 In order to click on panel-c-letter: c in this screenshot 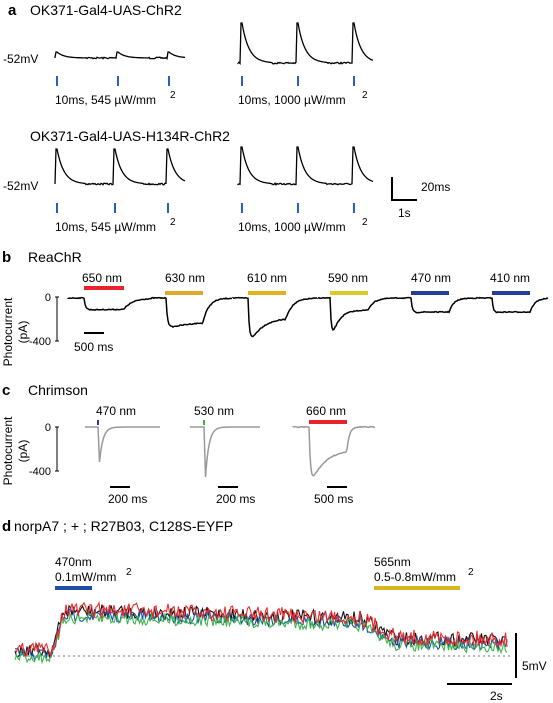, I will do `click(6, 390)`.